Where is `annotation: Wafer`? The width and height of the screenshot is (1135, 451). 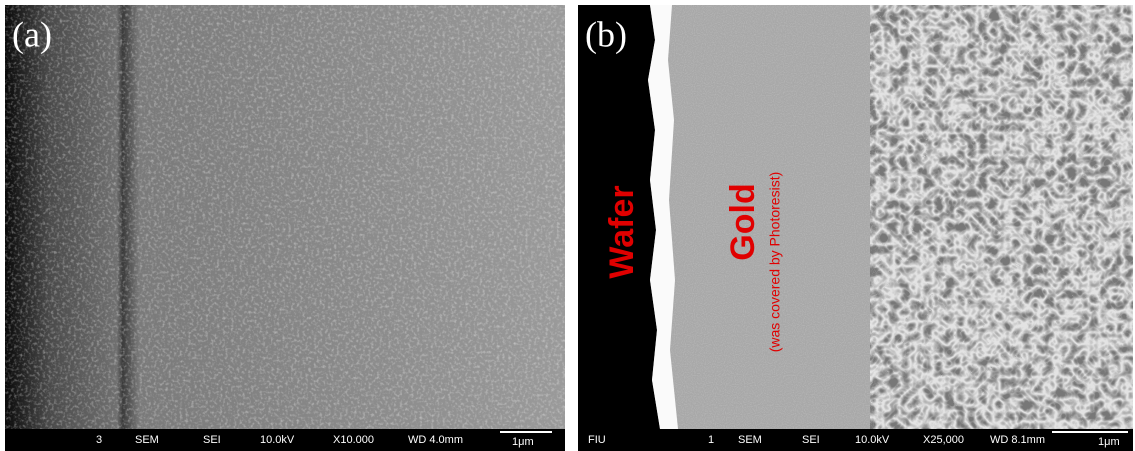
annotation: Wafer is located at coordinates (622, 231).